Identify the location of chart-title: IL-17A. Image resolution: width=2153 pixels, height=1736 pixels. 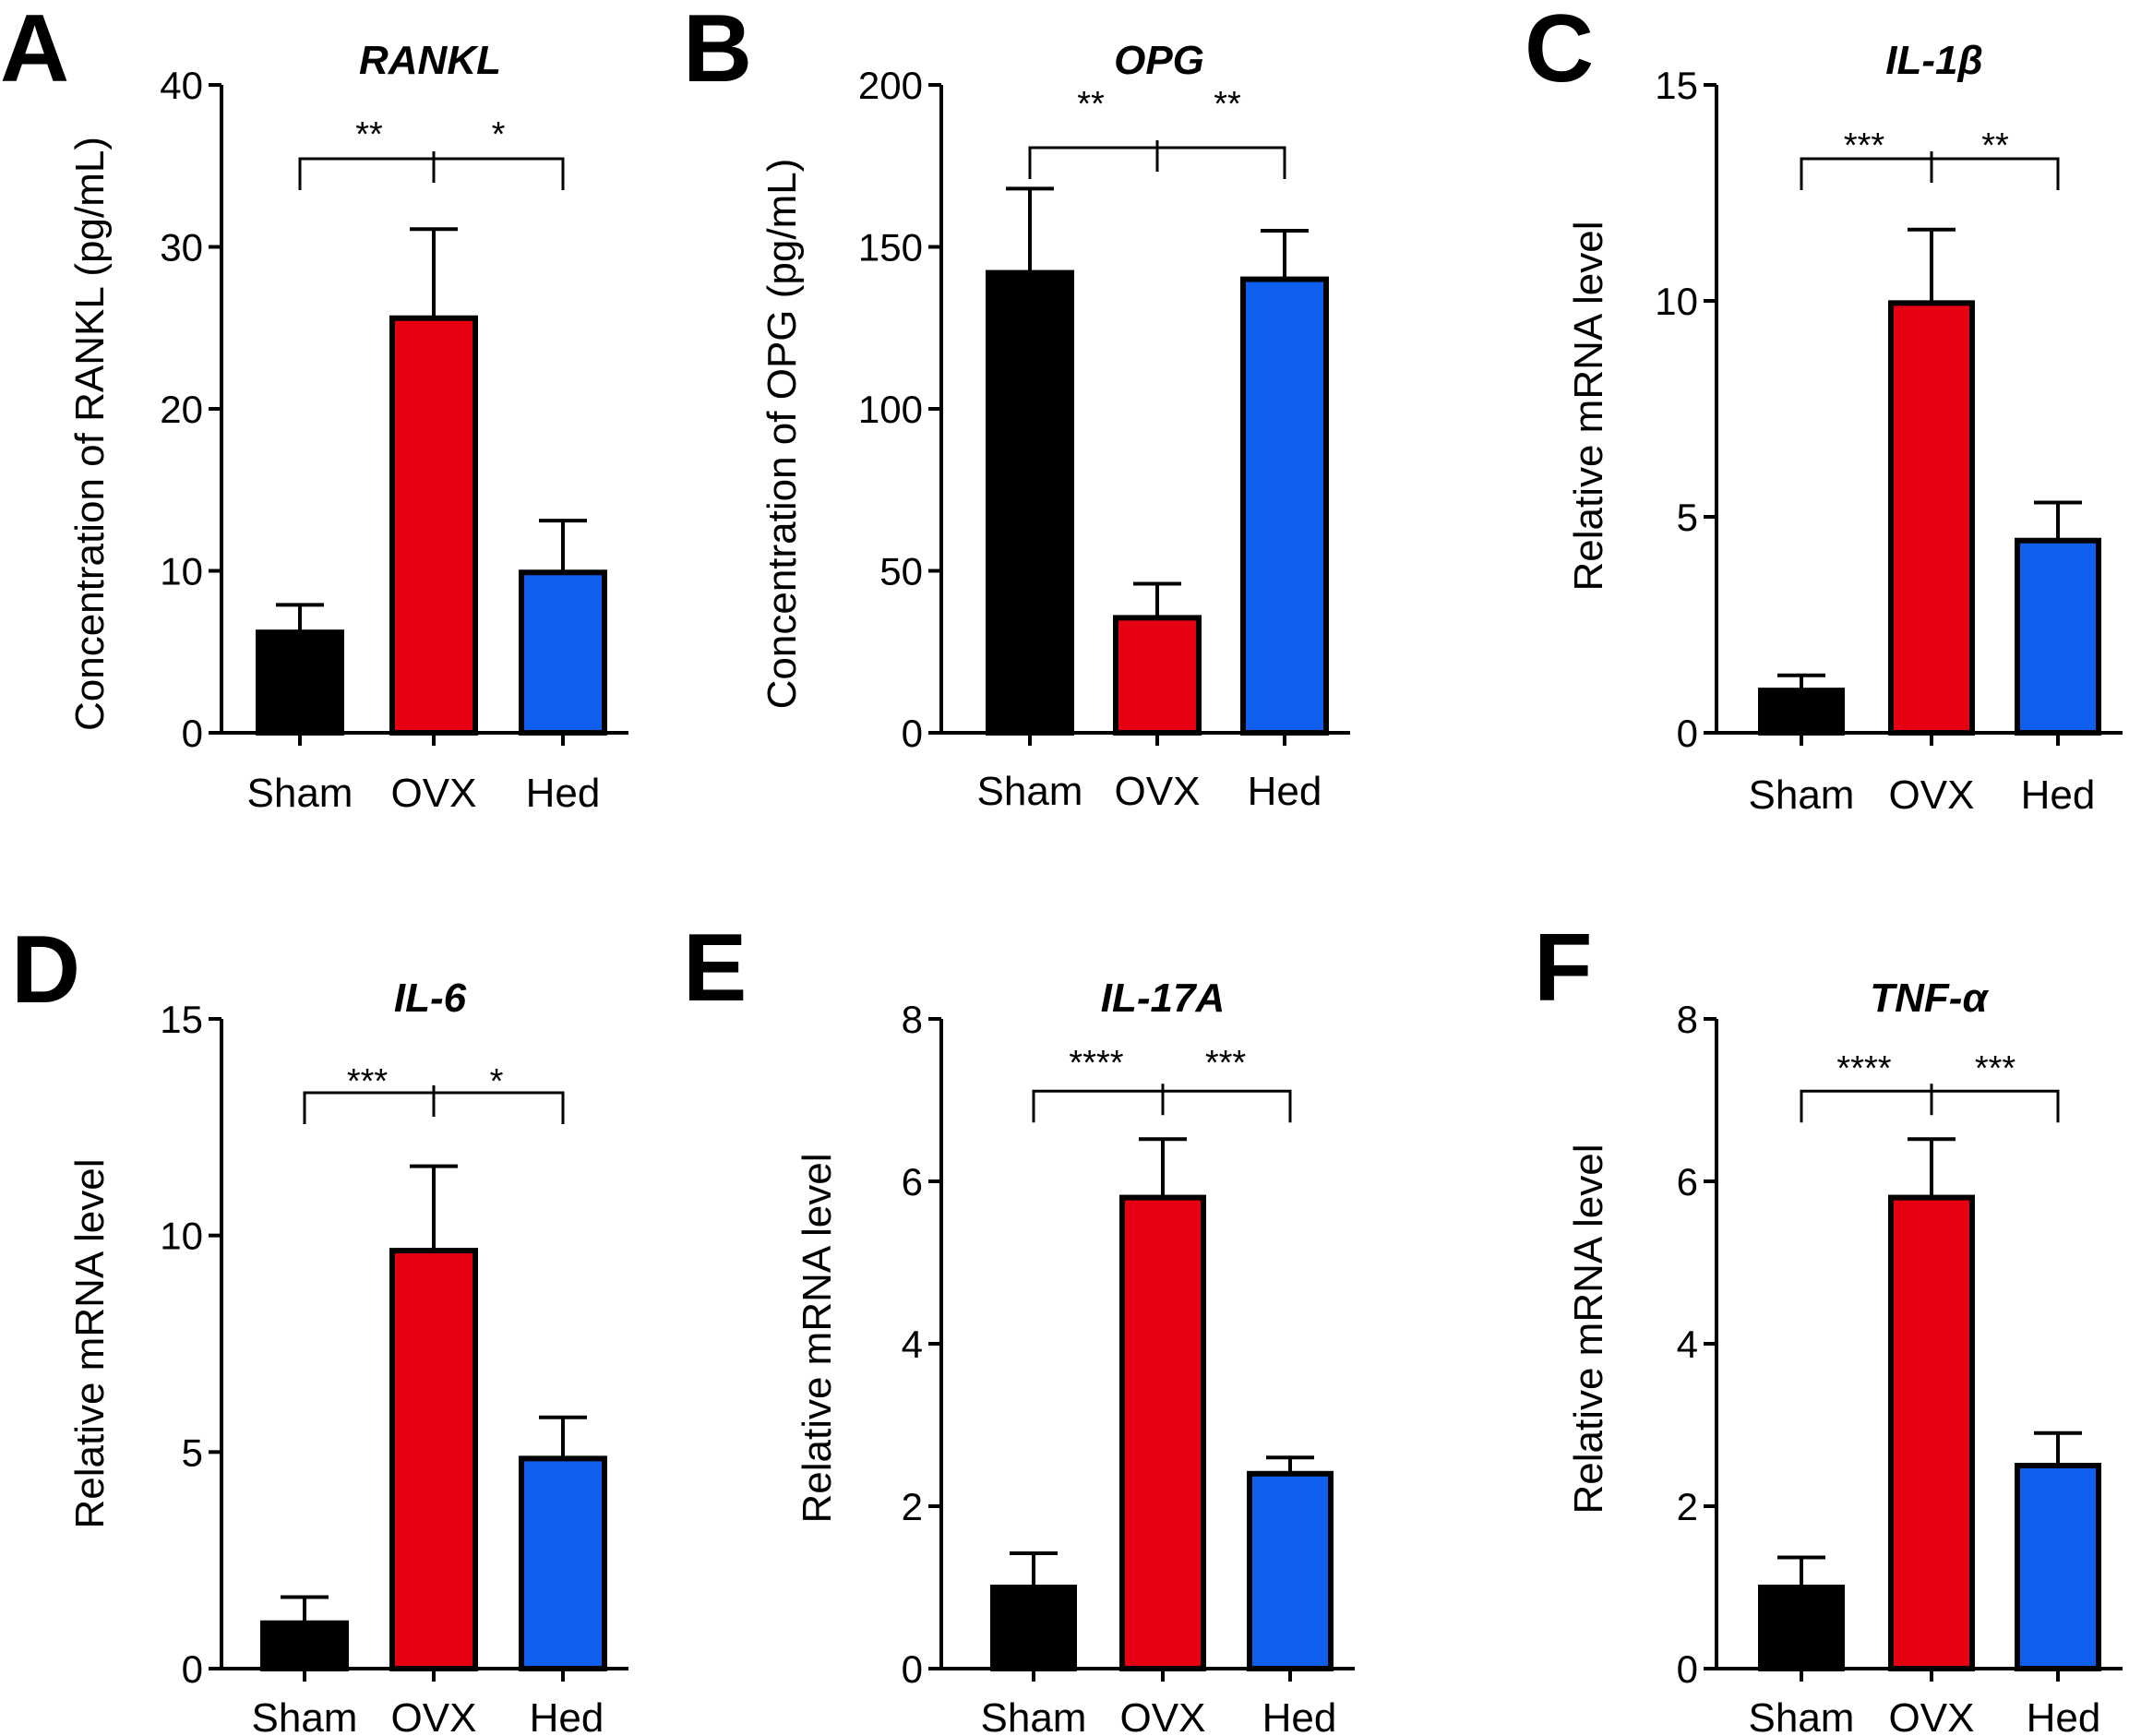
(1163, 999).